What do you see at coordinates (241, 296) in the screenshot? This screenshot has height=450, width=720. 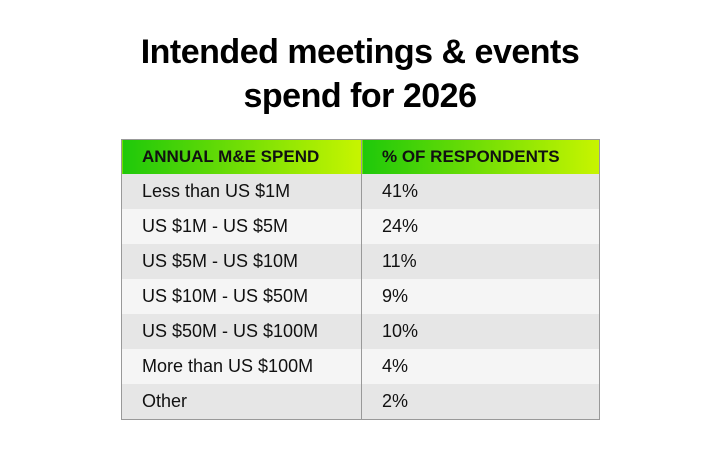 I see `spend-range-cell: US $10M - US $50M` at bounding box center [241, 296].